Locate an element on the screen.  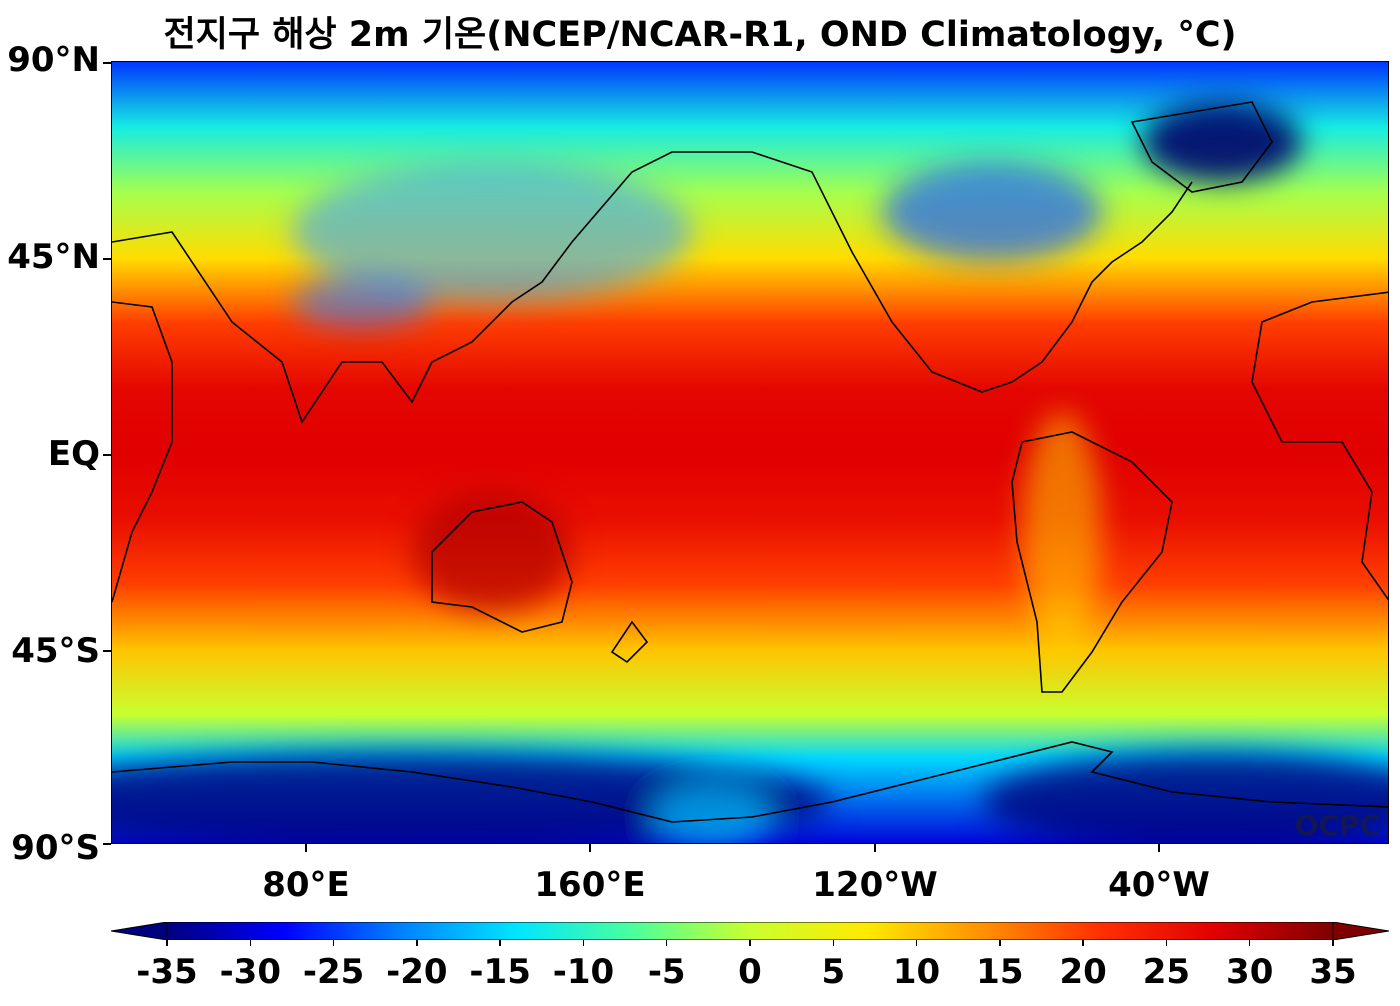
y-tick-label-90n: 90°N is located at coordinates (53, 60).